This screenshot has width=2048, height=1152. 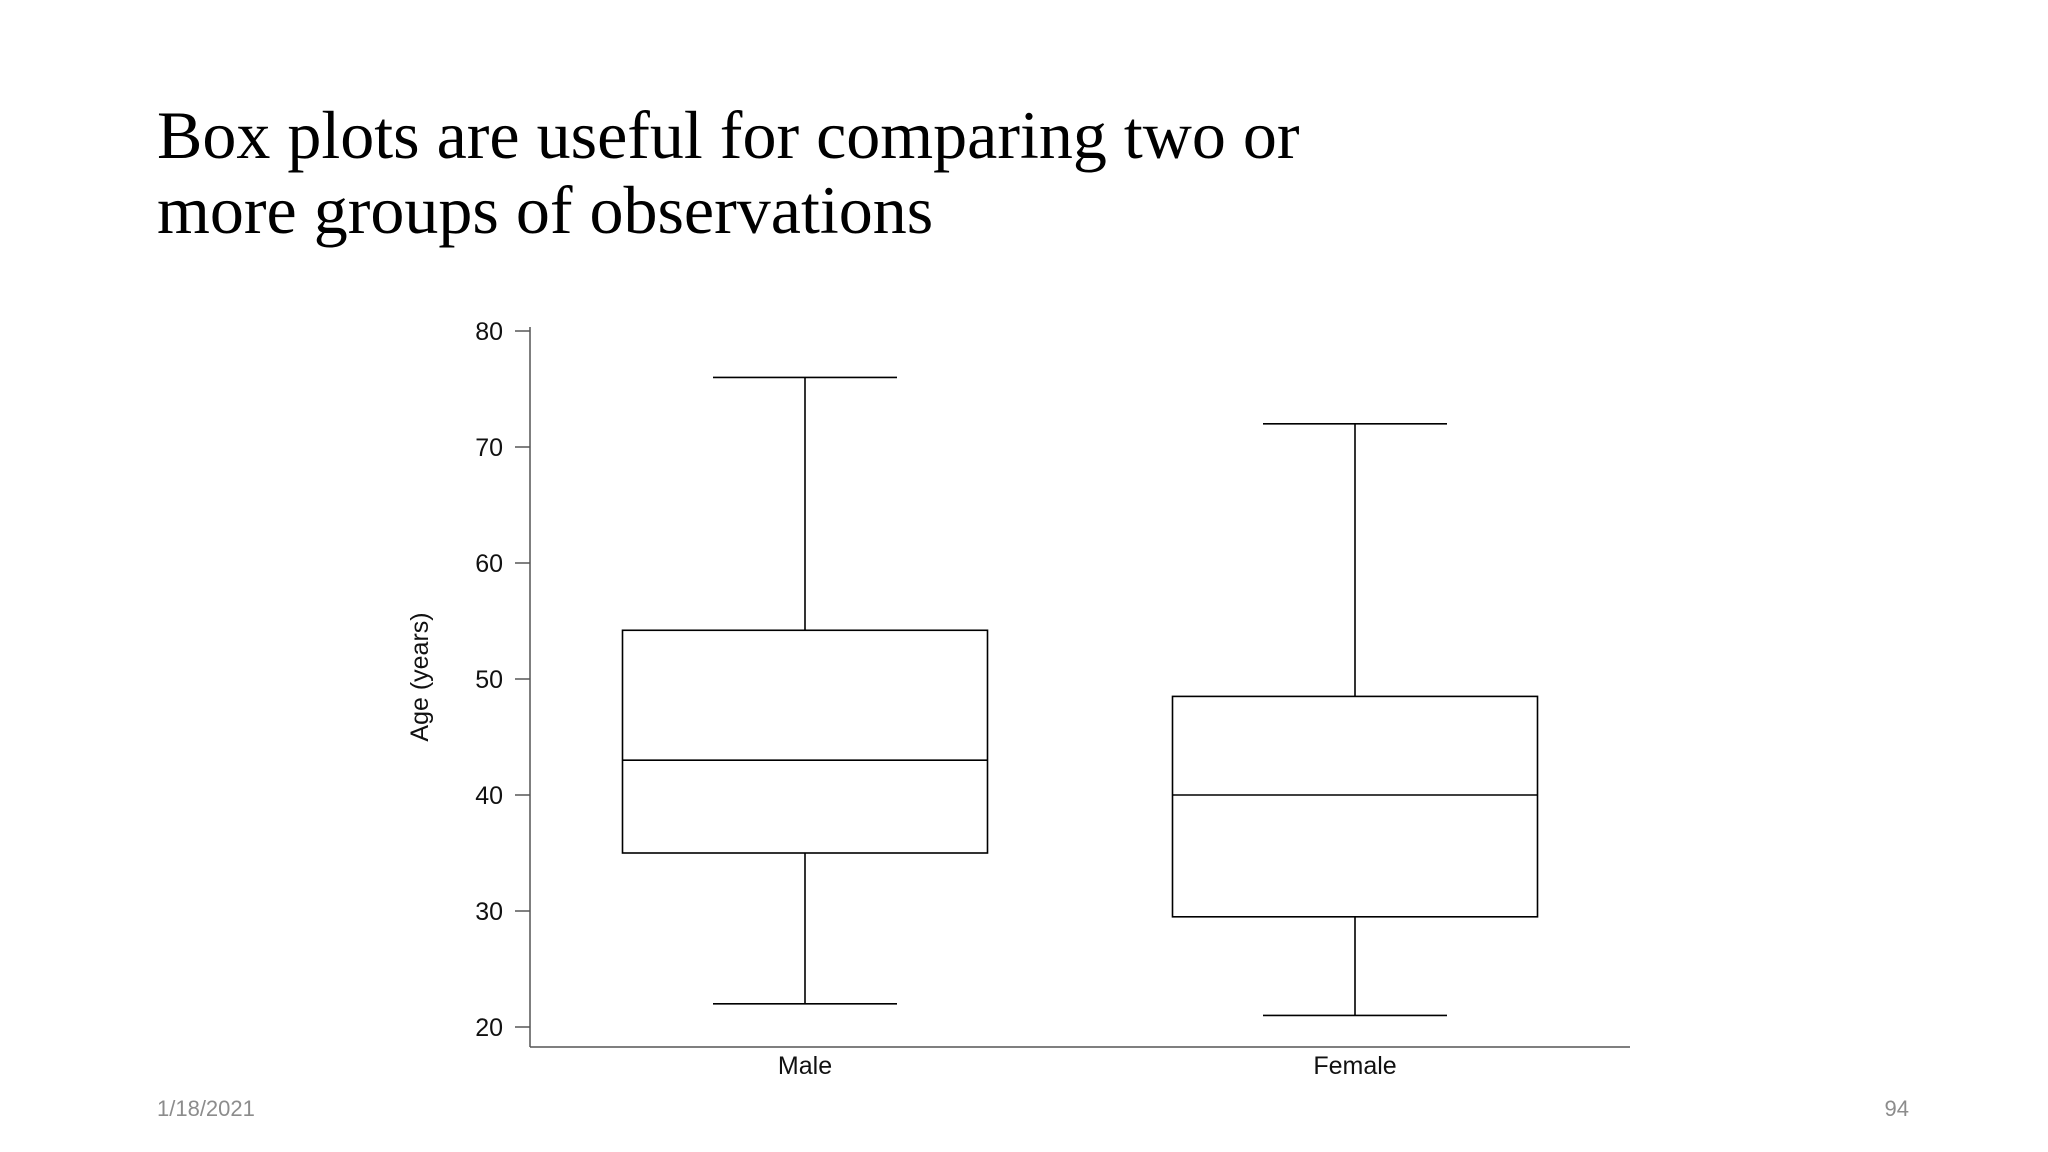 What do you see at coordinates (206, 1108) in the screenshot?
I see `footer-date: 1/18/2021` at bounding box center [206, 1108].